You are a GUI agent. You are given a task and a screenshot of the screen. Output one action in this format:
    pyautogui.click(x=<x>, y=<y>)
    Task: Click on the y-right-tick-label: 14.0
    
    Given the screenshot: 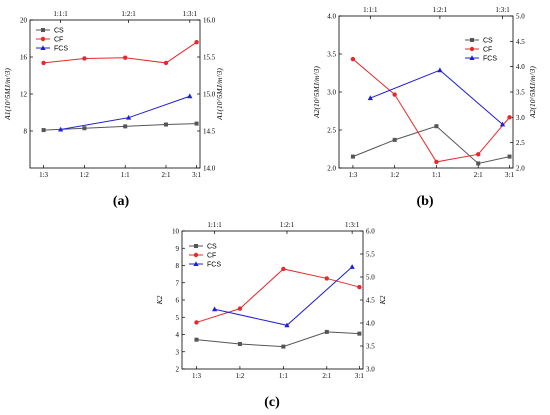 What is the action you would take?
    pyautogui.click(x=209, y=169)
    